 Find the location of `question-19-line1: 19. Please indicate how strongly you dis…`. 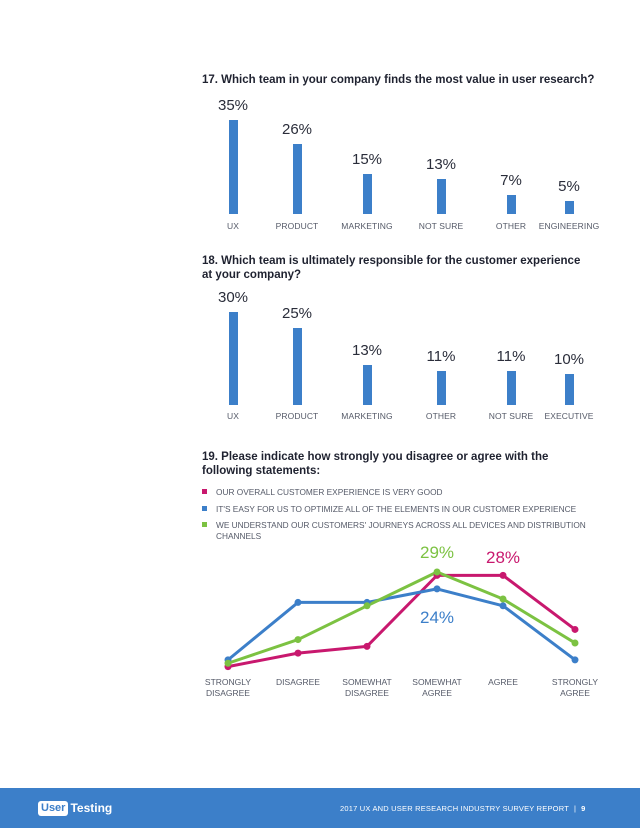

question-19-line1: 19. Please indicate how strongly you dis… is located at coordinates (375, 457).